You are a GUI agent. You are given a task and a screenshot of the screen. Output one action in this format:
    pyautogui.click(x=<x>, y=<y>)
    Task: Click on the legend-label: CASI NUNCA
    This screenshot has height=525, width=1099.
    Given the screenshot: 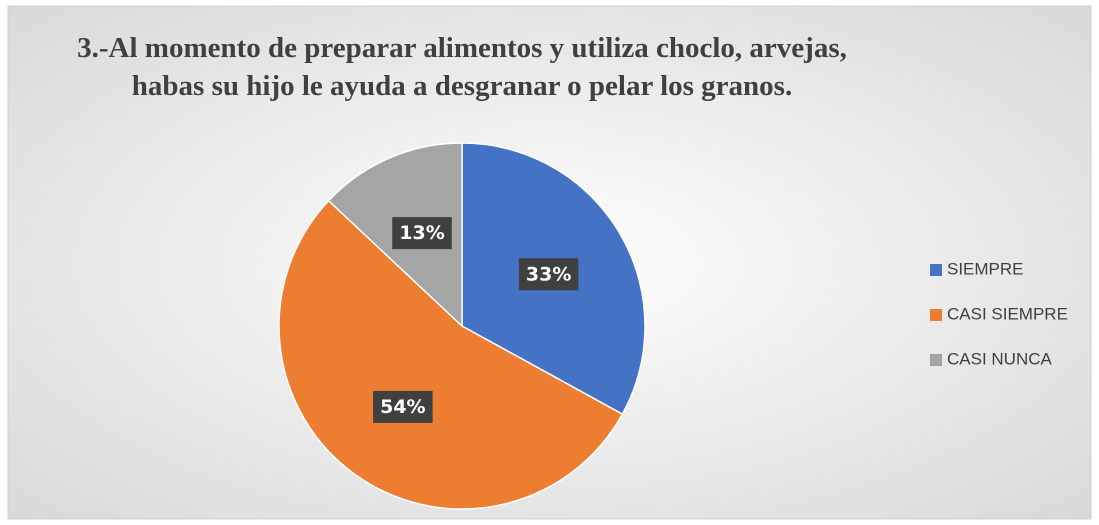 What is the action you would take?
    pyautogui.click(x=1000, y=358)
    